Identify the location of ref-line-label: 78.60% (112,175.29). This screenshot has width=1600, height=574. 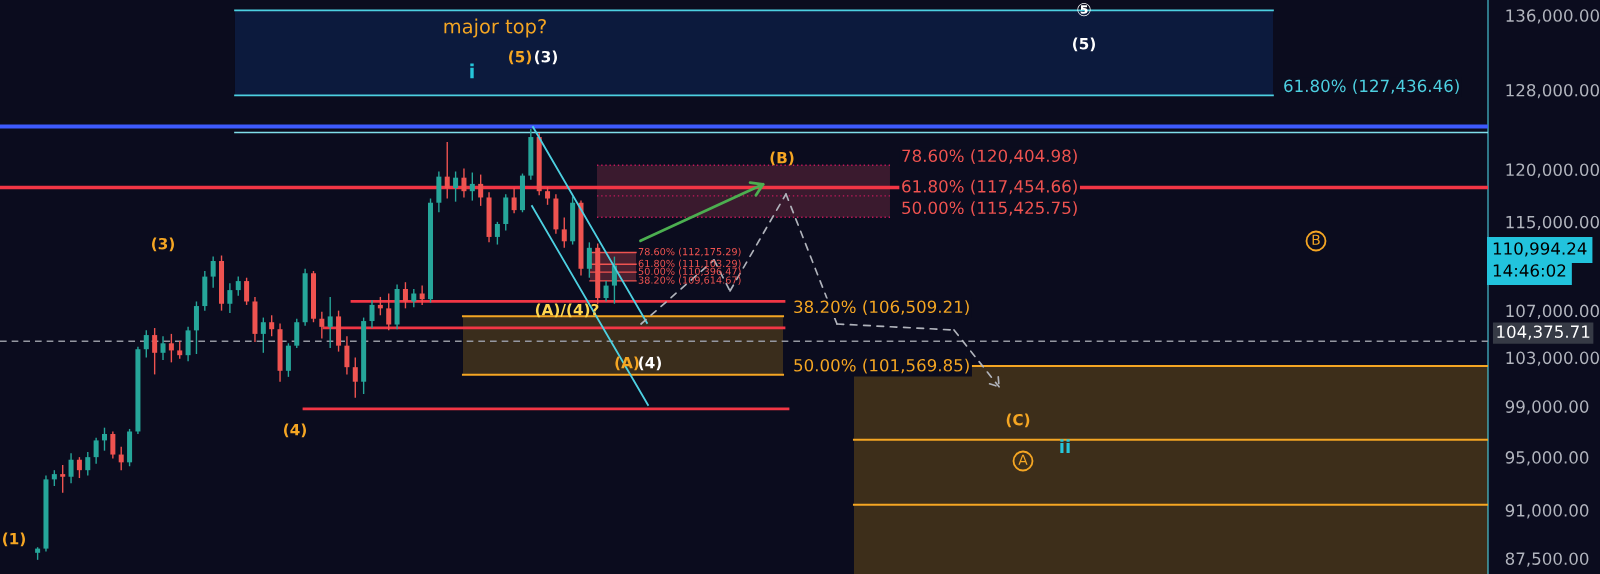
(689, 252).